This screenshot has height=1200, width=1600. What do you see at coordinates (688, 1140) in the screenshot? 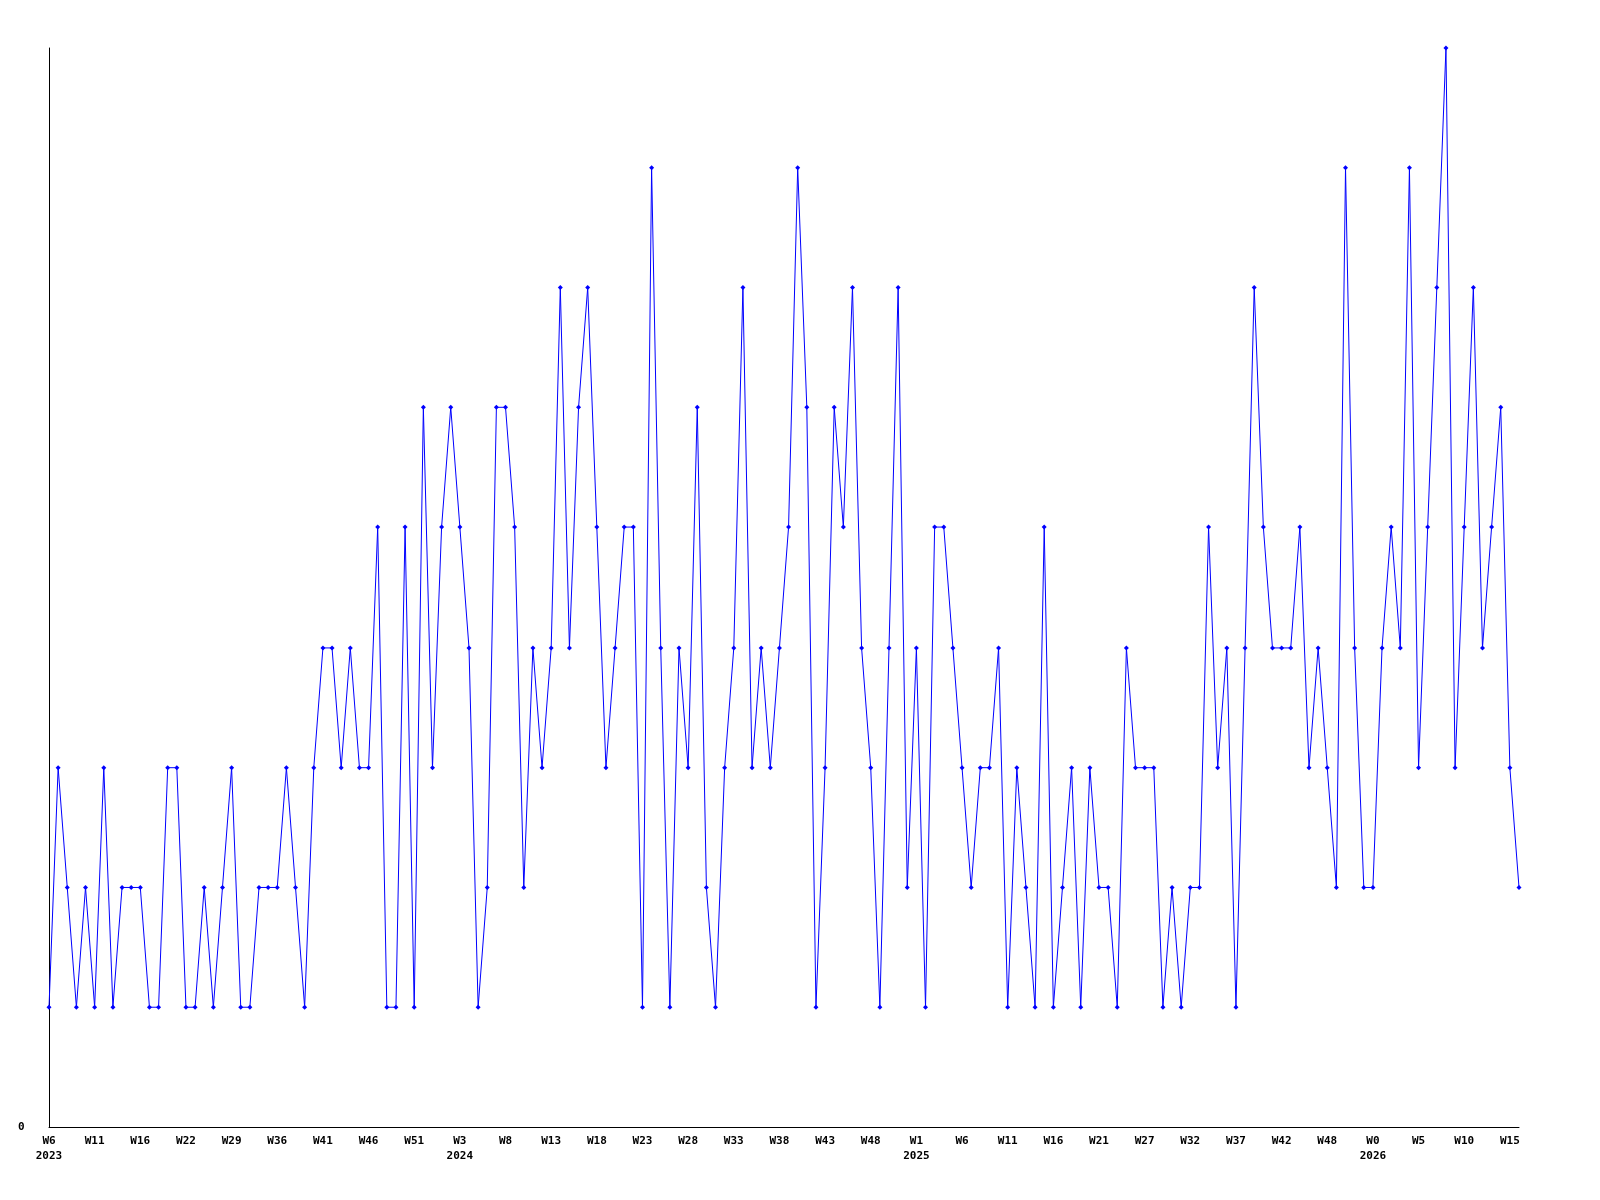
I see `x-tick-label: W28` at bounding box center [688, 1140].